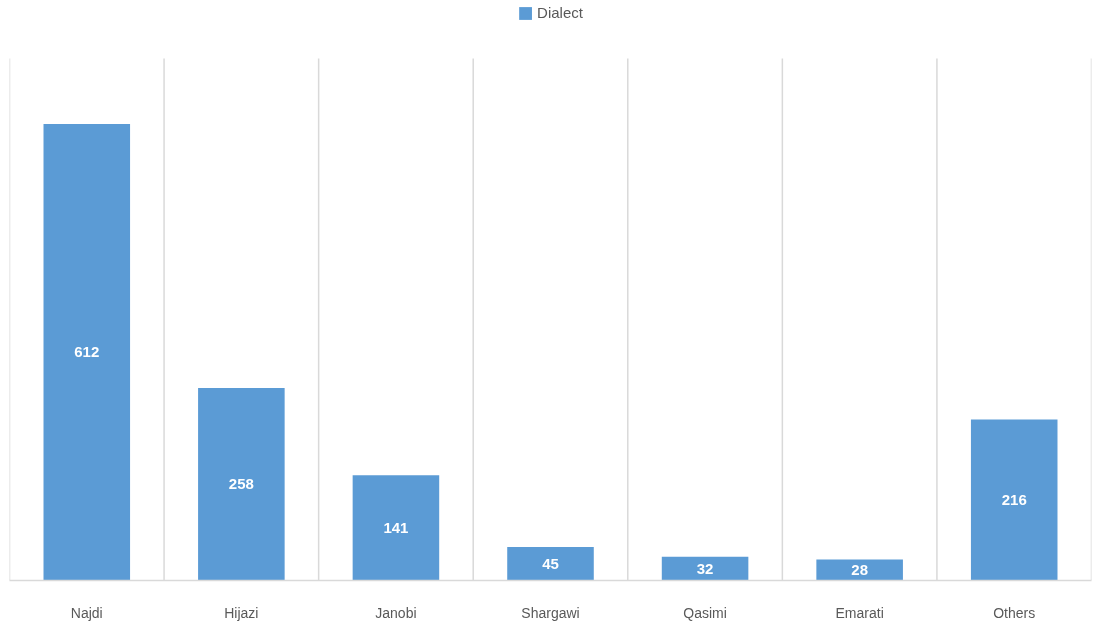 This screenshot has width=1099, height=621. What do you see at coordinates (859, 570) in the screenshot?
I see `data-label: 28` at bounding box center [859, 570].